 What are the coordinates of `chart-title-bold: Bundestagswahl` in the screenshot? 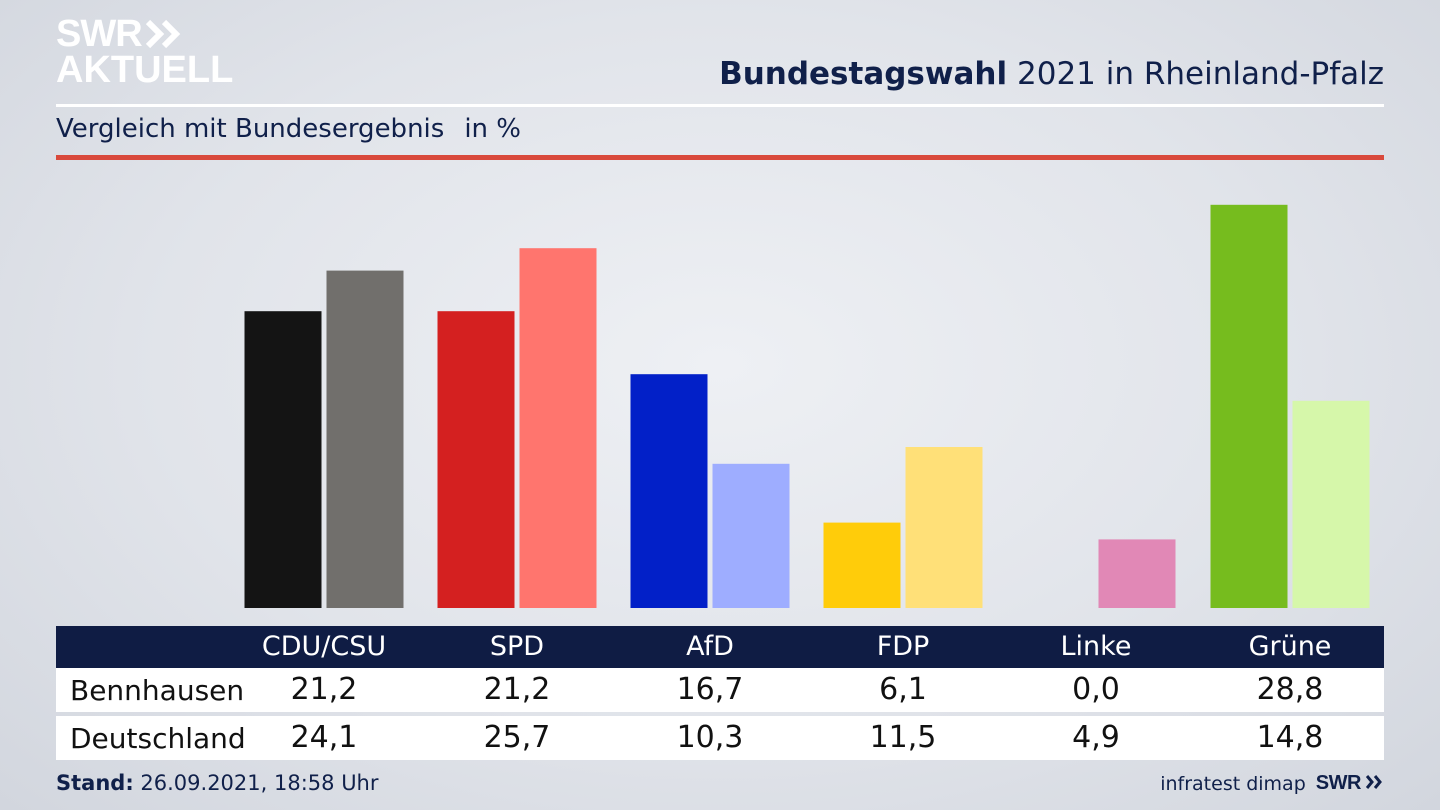 It's located at (863, 74).